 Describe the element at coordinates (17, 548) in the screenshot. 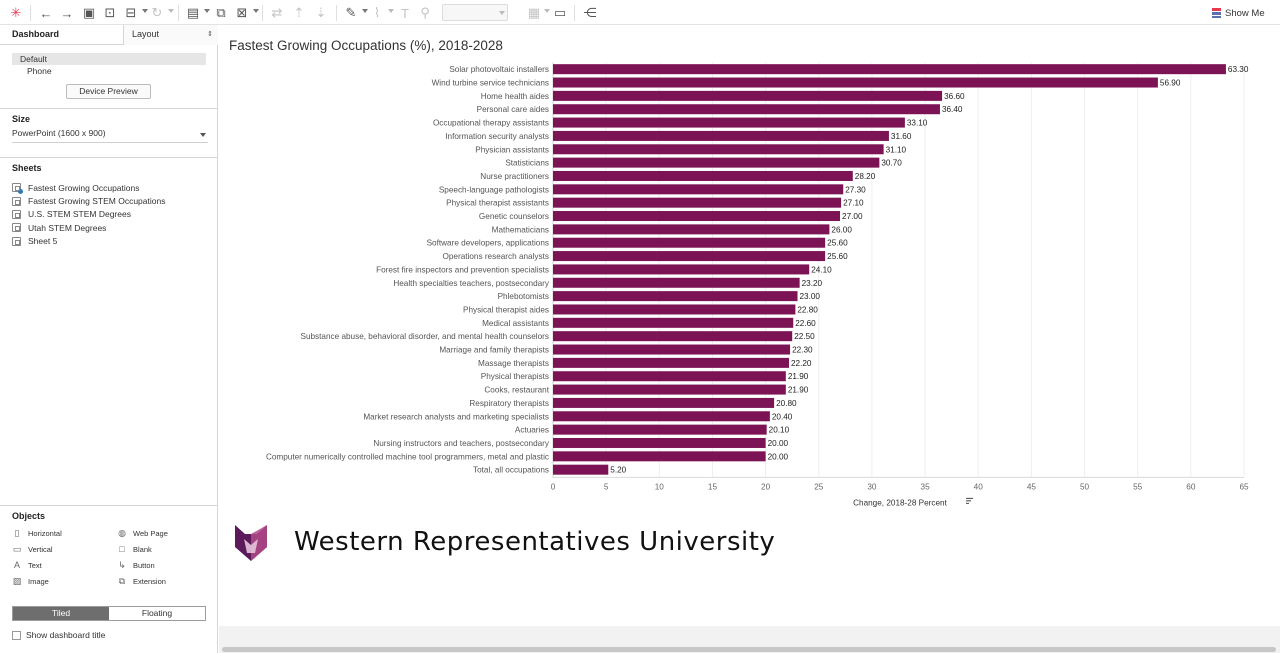

I see `vertical-container-icon: ▭` at that location.